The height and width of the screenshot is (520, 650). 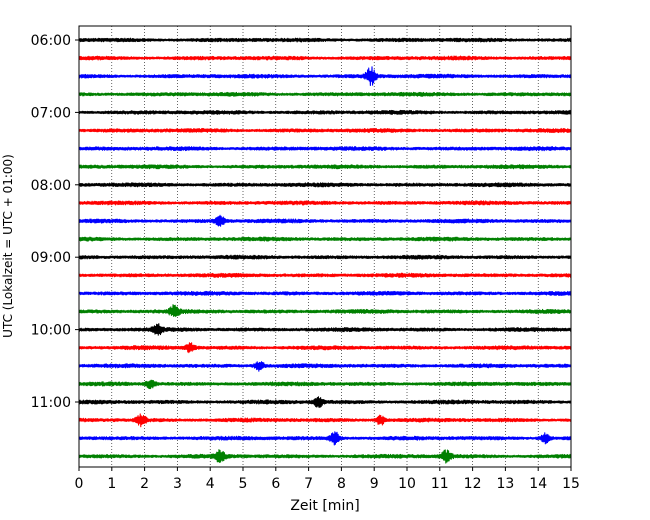 I want to click on x-axis-ticks: 0 1 2 3 4 5 6 7 8 9 10 11 12 13 14 15, so click(x=327, y=479).